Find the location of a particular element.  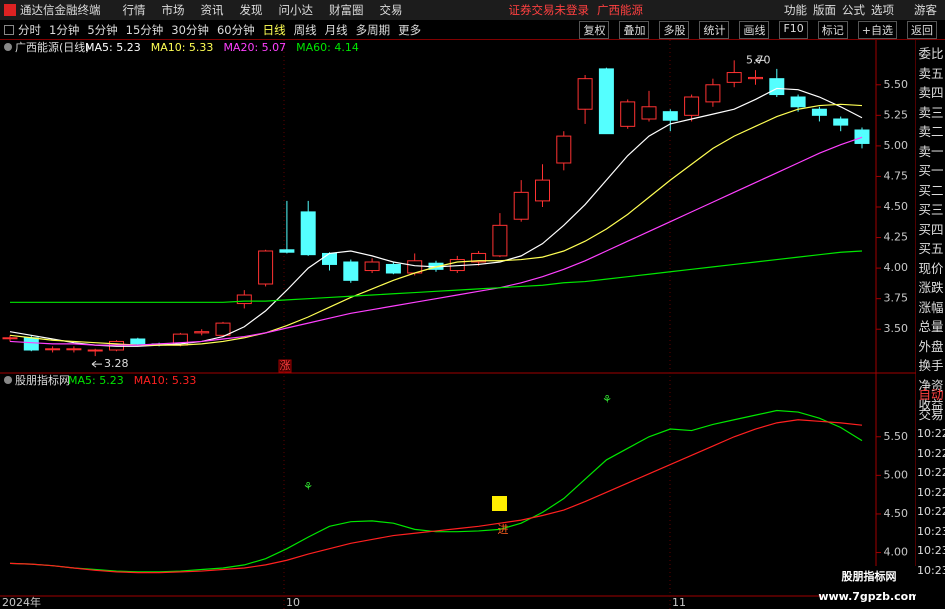

tool-button: +自选 is located at coordinates (877, 29).